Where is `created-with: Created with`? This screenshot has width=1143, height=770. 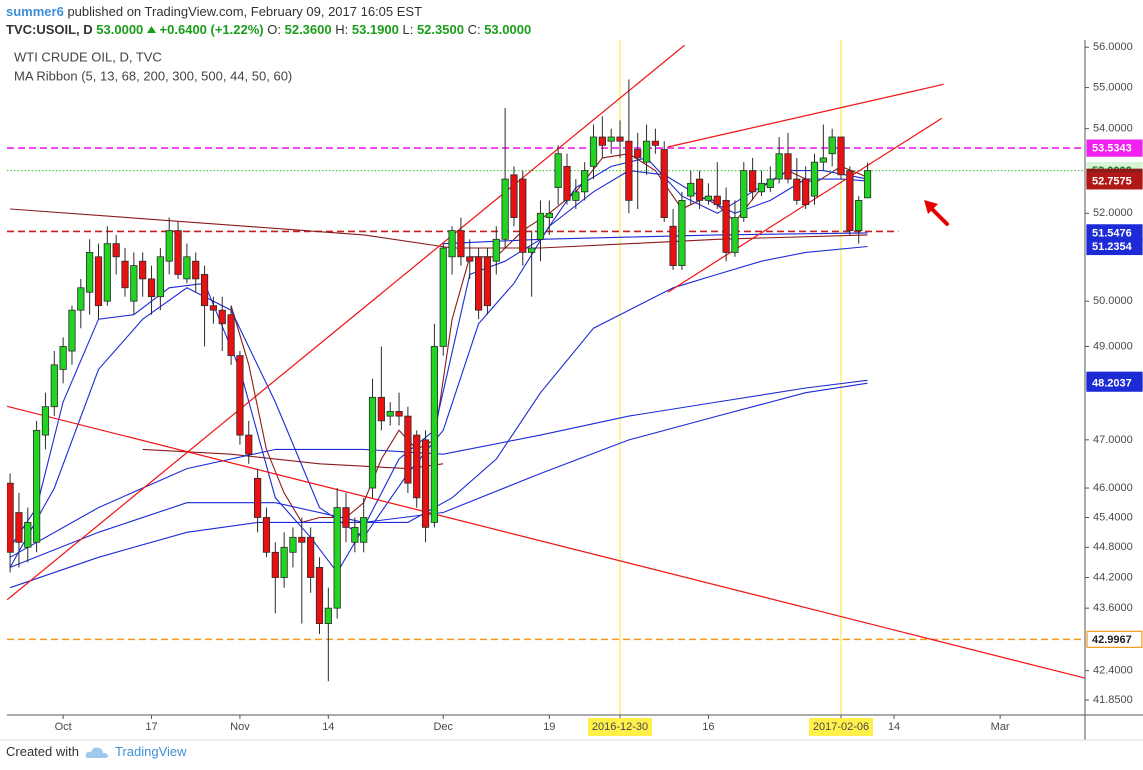 created-with: Created with is located at coordinates (42, 751).